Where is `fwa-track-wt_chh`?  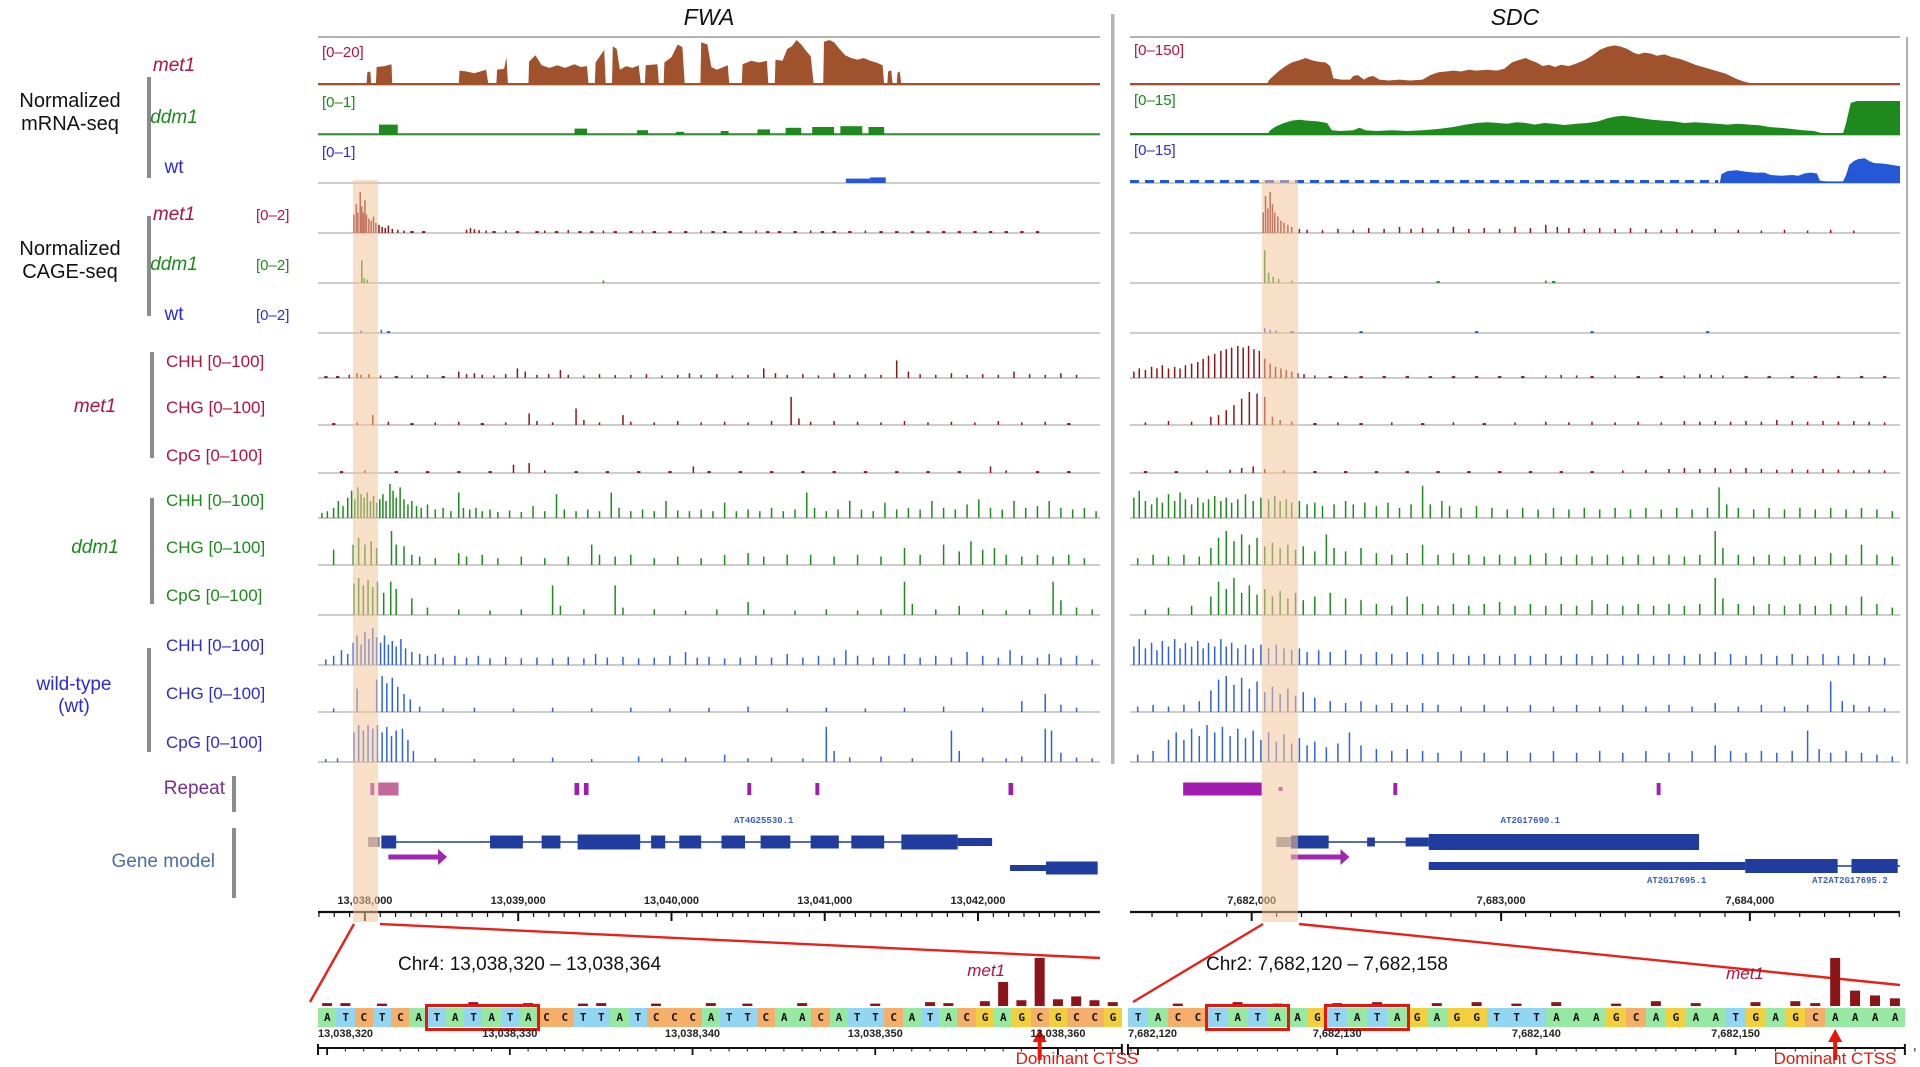 fwa-track-wt_chh is located at coordinates (709, 646).